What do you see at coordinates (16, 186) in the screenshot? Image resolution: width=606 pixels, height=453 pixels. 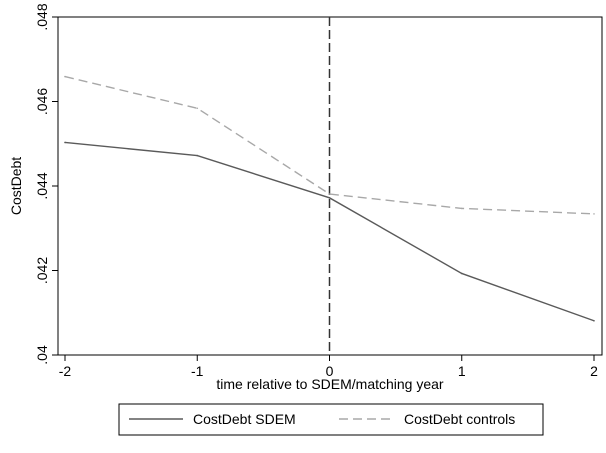 I see `y-axis-title: CostDebt` at bounding box center [16, 186].